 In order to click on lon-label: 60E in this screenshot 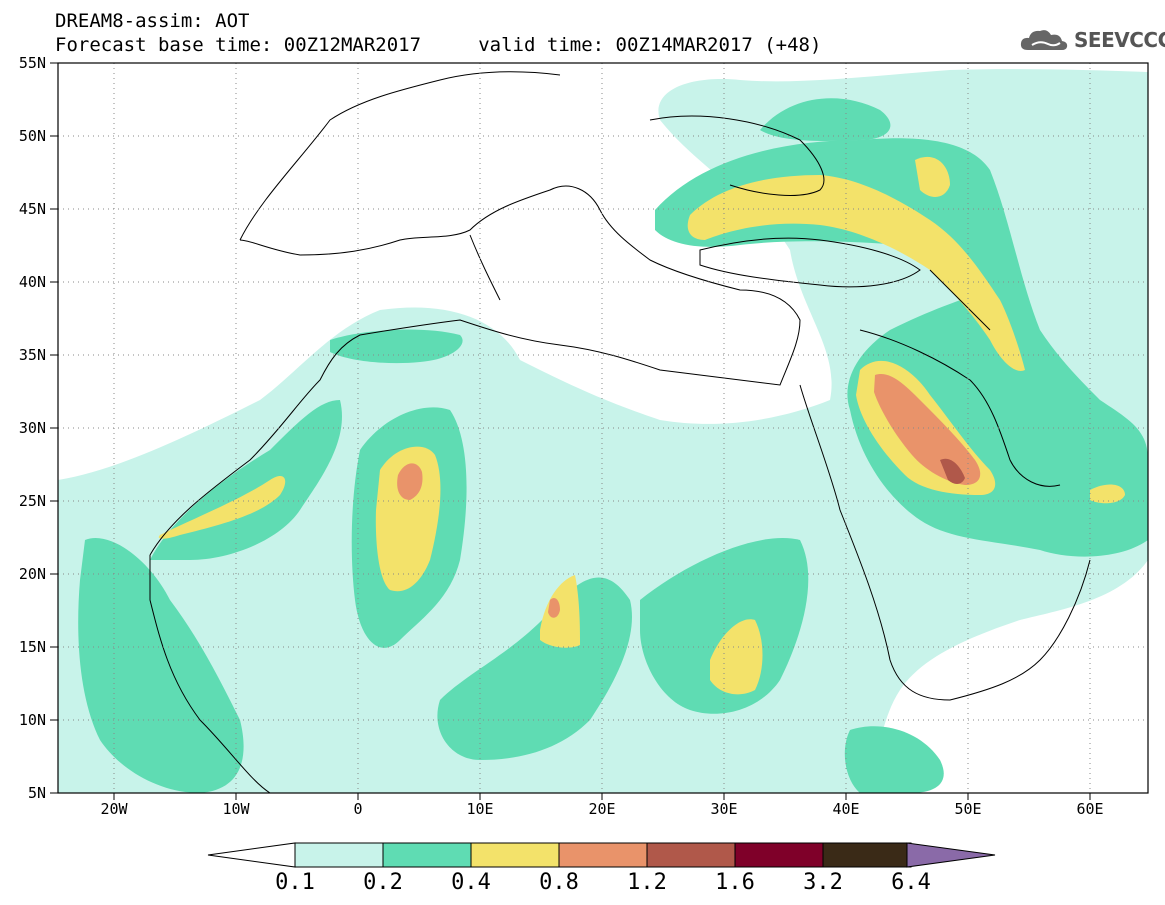, I will do `click(1090, 809)`.